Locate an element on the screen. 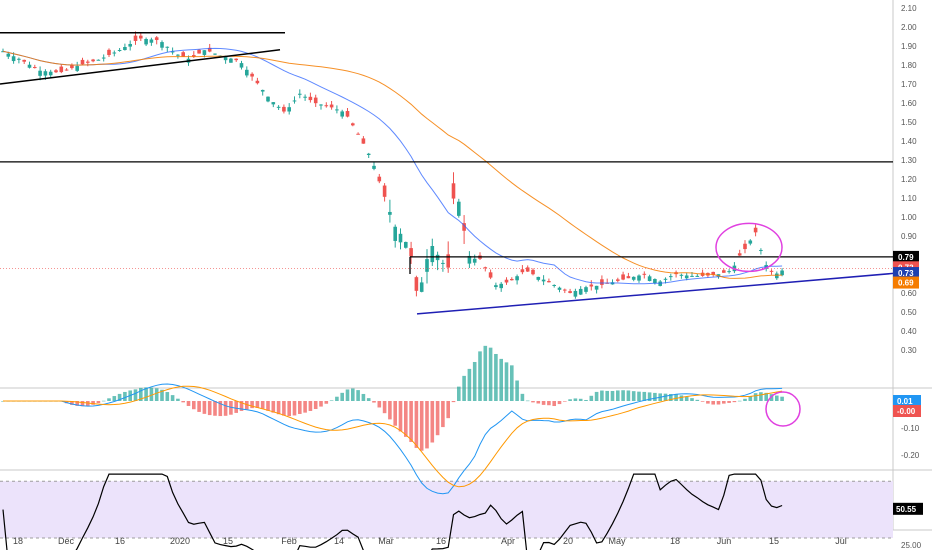 This screenshot has width=932, height=555. time-tick-label: Feb is located at coordinates (289, 541).